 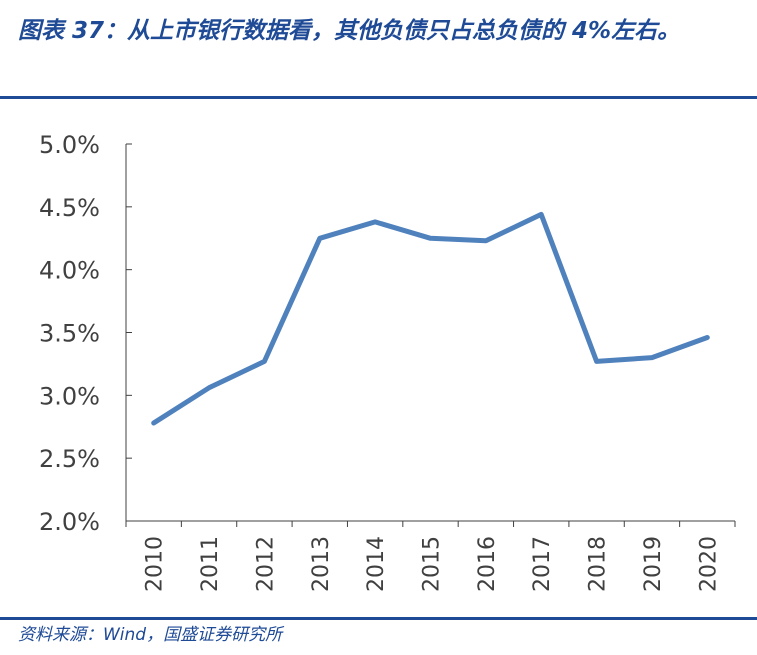 I want to click on y-tick-label: 5.0%, so click(x=69, y=145).